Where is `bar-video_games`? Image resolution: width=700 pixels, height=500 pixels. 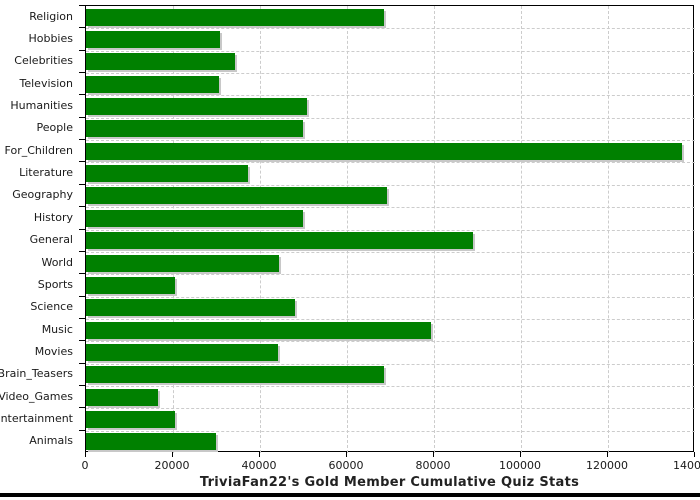
bar-video_games is located at coordinates (122, 397).